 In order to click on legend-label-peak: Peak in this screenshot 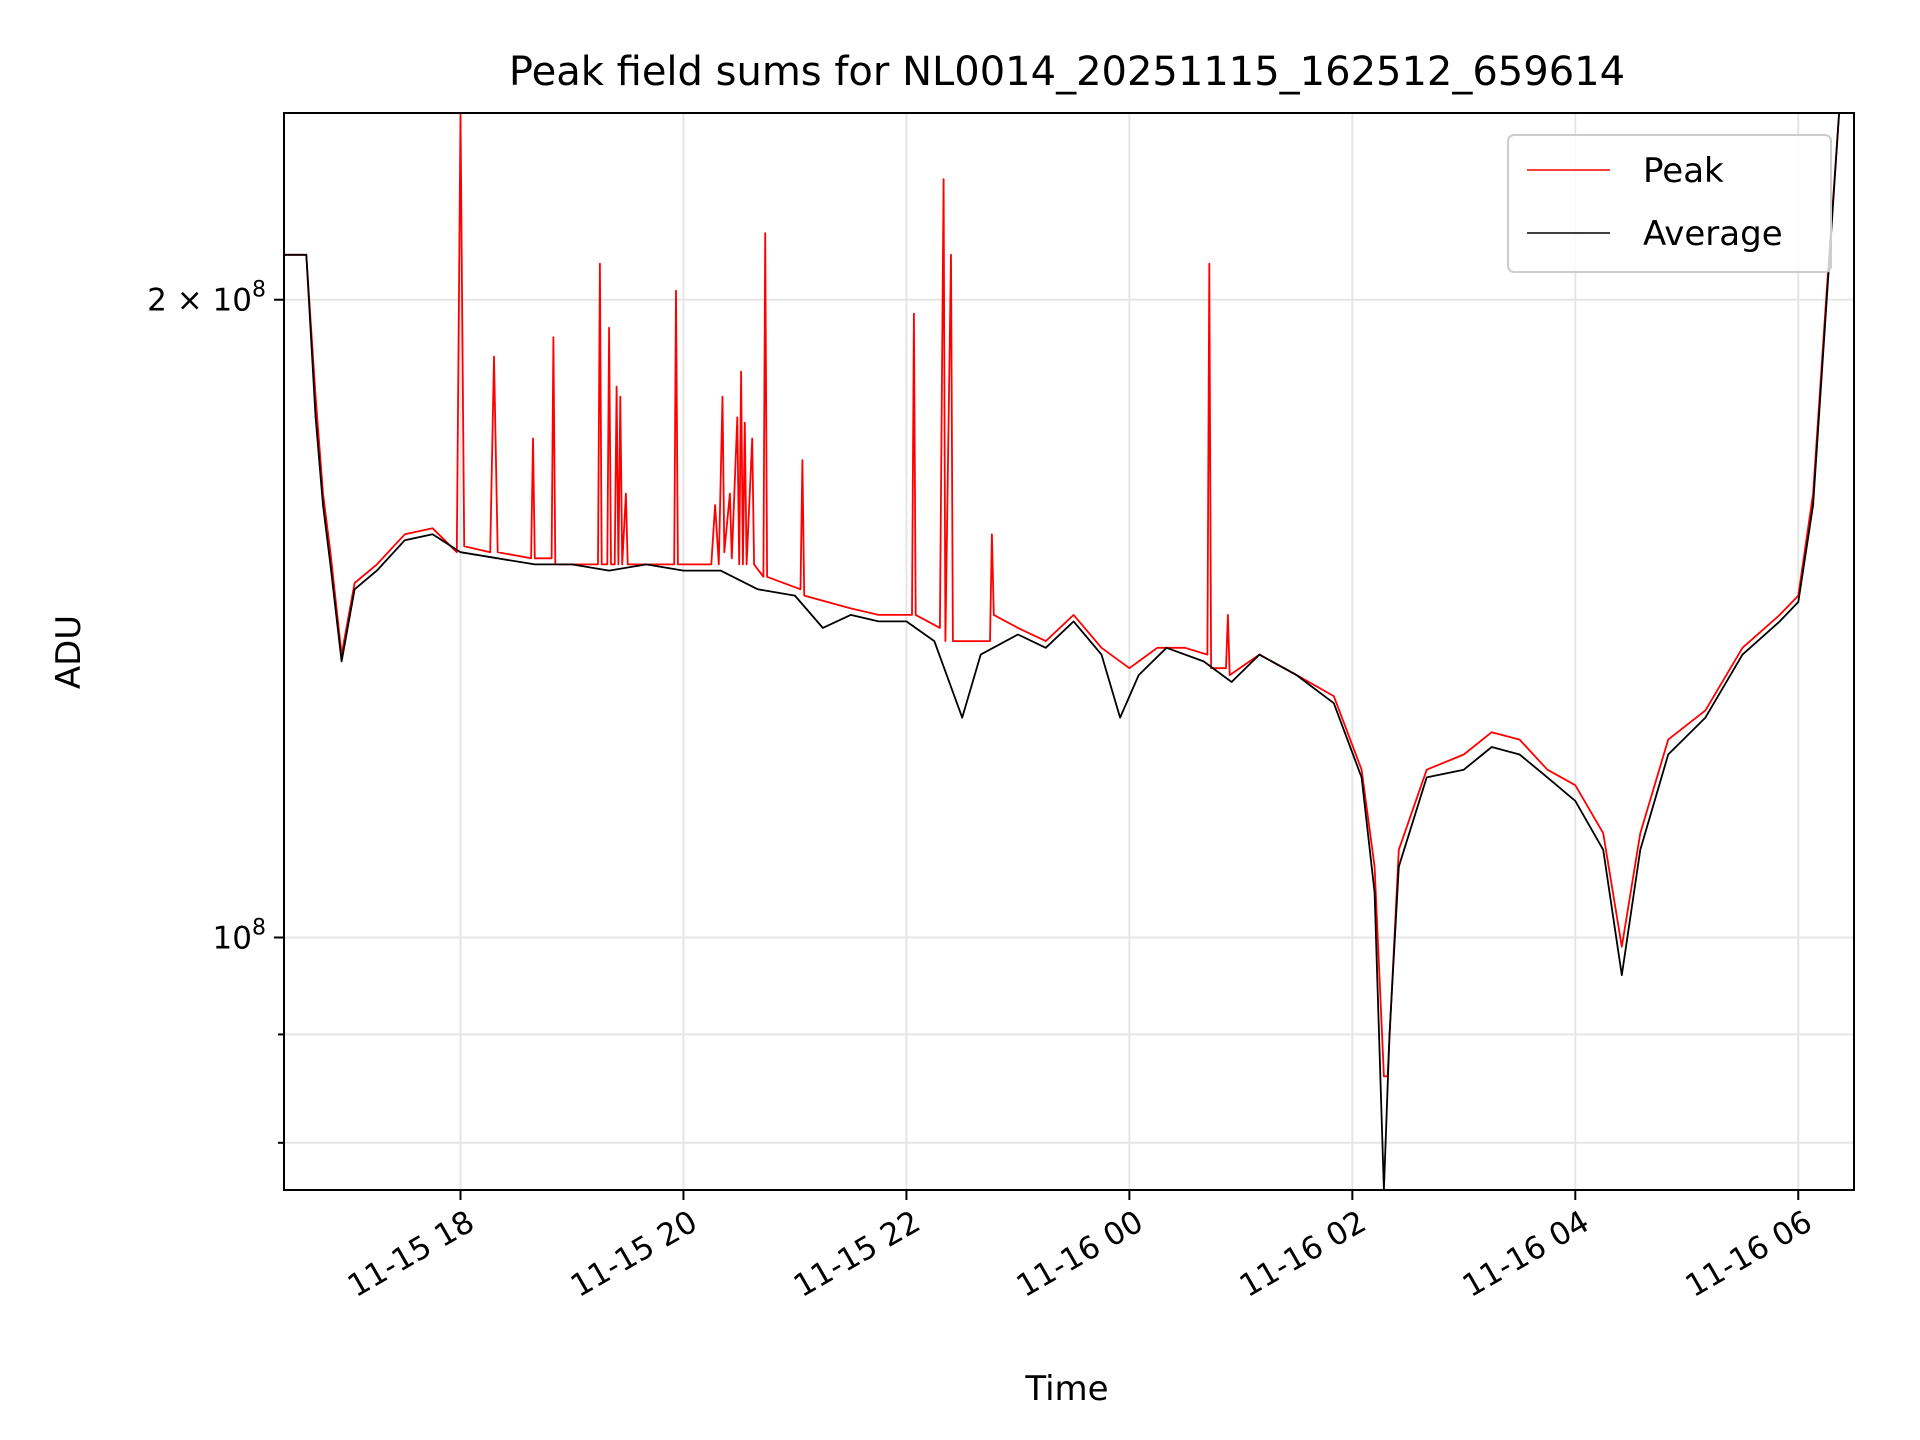, I will do `click(1683, 171)`.